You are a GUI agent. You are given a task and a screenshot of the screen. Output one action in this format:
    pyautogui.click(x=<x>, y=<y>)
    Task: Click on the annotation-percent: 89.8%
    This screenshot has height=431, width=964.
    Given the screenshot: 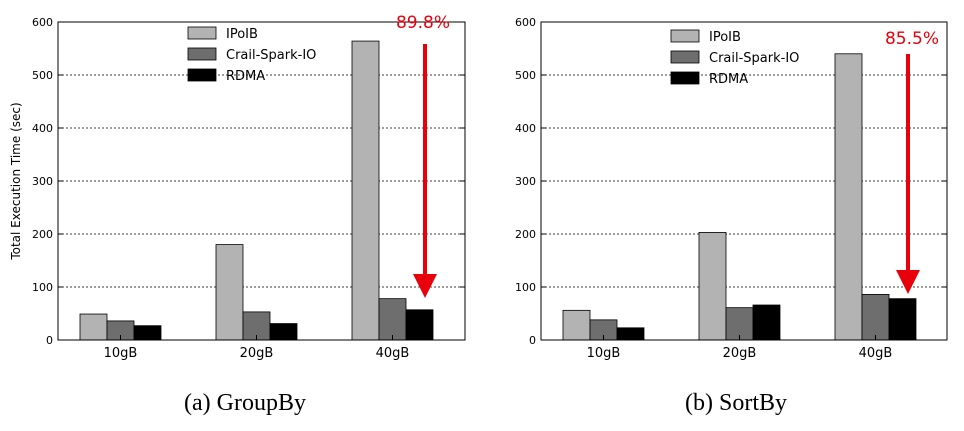 What is the action you would take?
    pyautogui.click(x=423, y=23)
    